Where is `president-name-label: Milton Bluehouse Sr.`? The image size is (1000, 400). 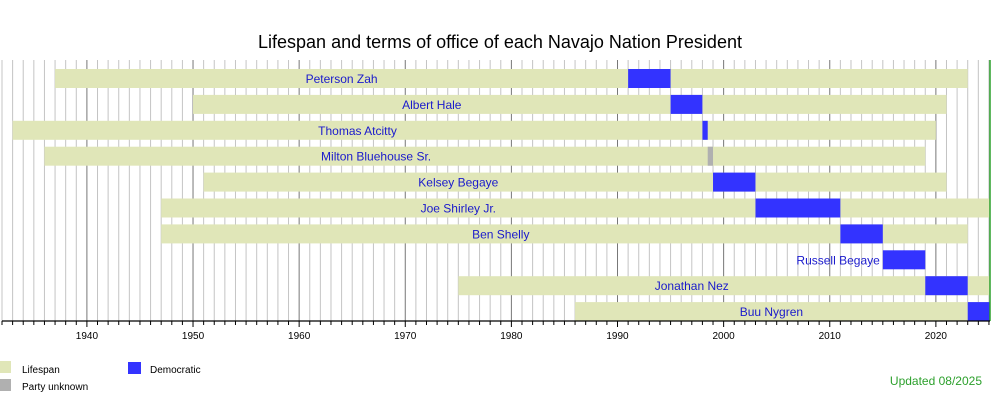
president-name-label: Milton Bluehouse Sr. is located at coordinates (376, 157).